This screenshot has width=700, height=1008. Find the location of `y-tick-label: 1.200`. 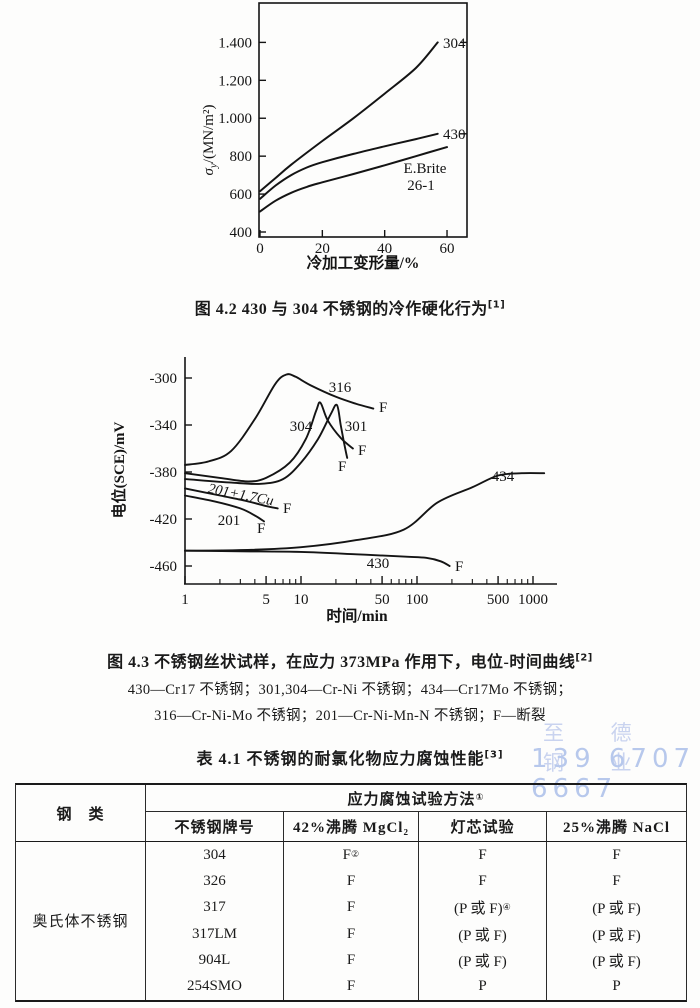

y-tick-label: 1.200 is located at coordinates (235, 81).